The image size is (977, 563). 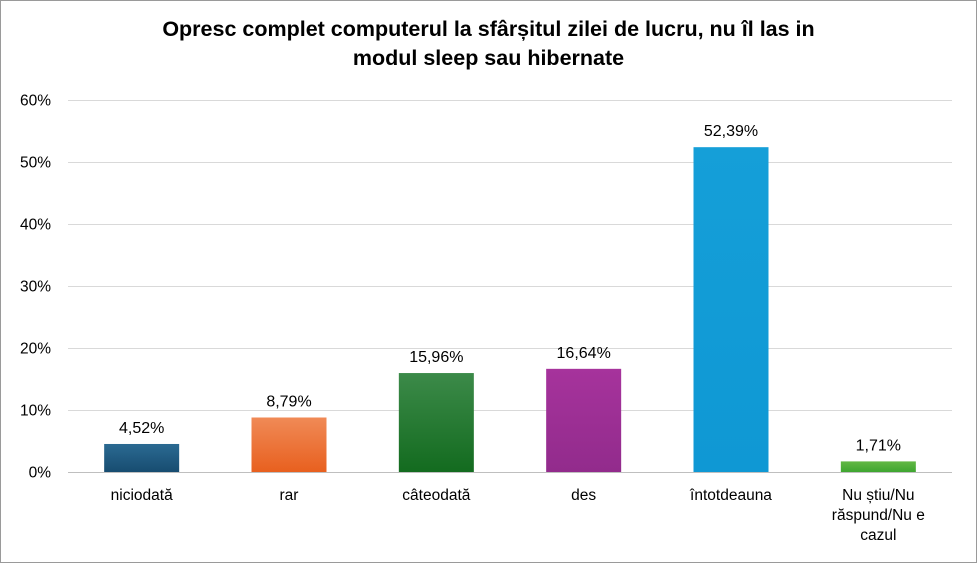 I want to click on category-label-5: Nu știu/Nu răspund/Nu e cazul, so click(x=878, y=515).